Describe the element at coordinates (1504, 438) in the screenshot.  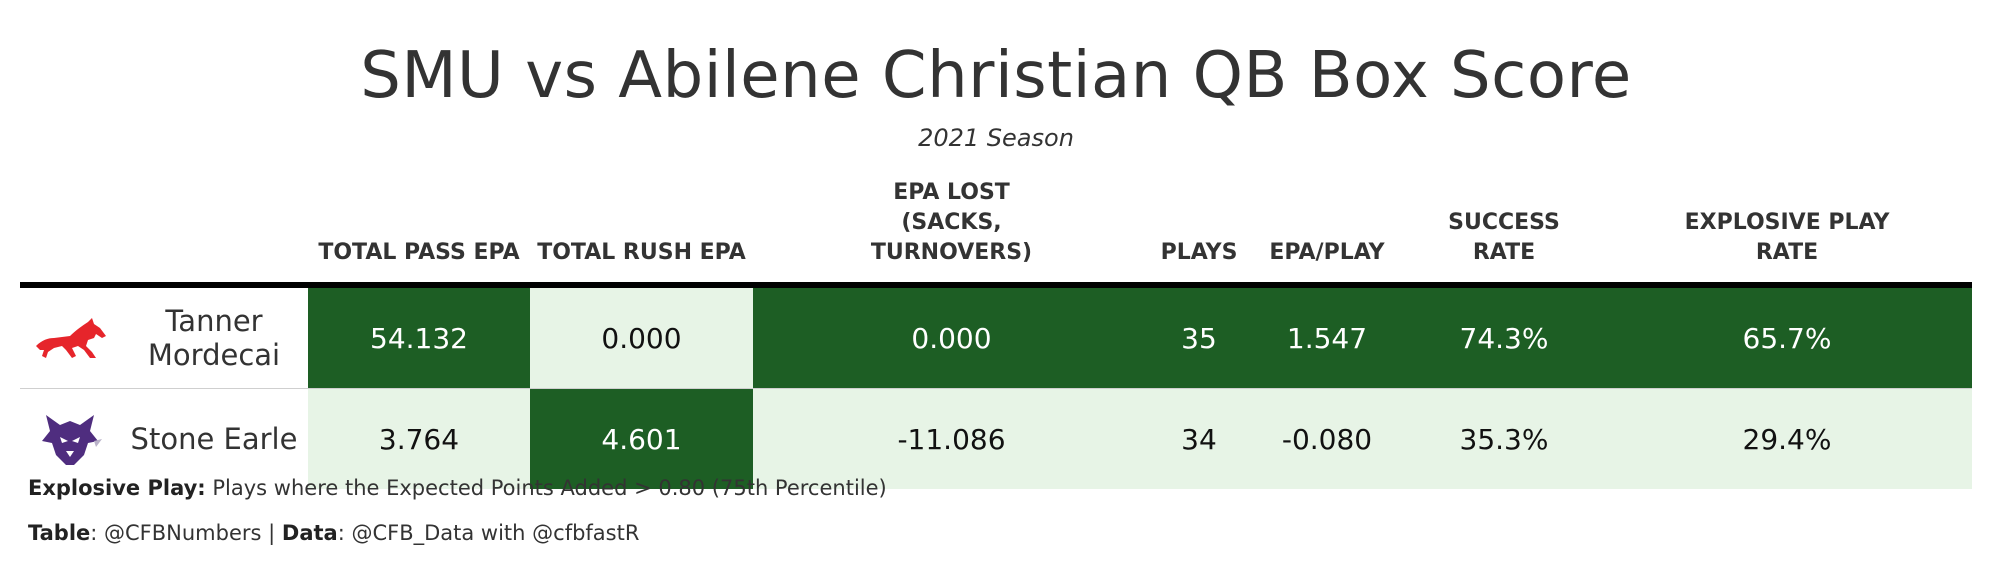
I see `success-rate-cell: 35.3%` at that location.